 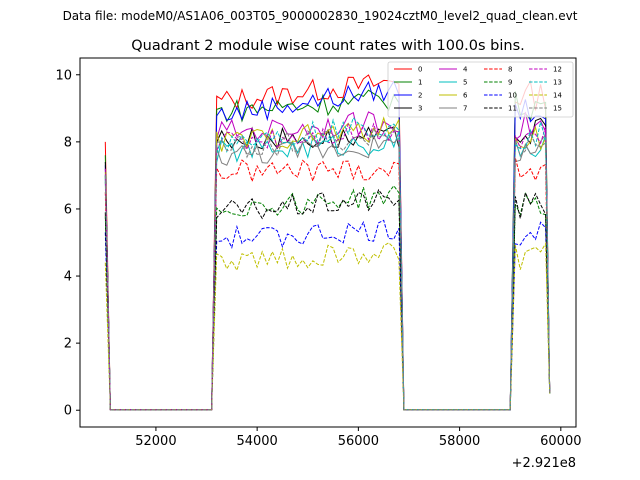 What do you see at coordinates (420, 96) in the screenshot?
I see `legend-label-2: 2` at bounding box center [420, 96].